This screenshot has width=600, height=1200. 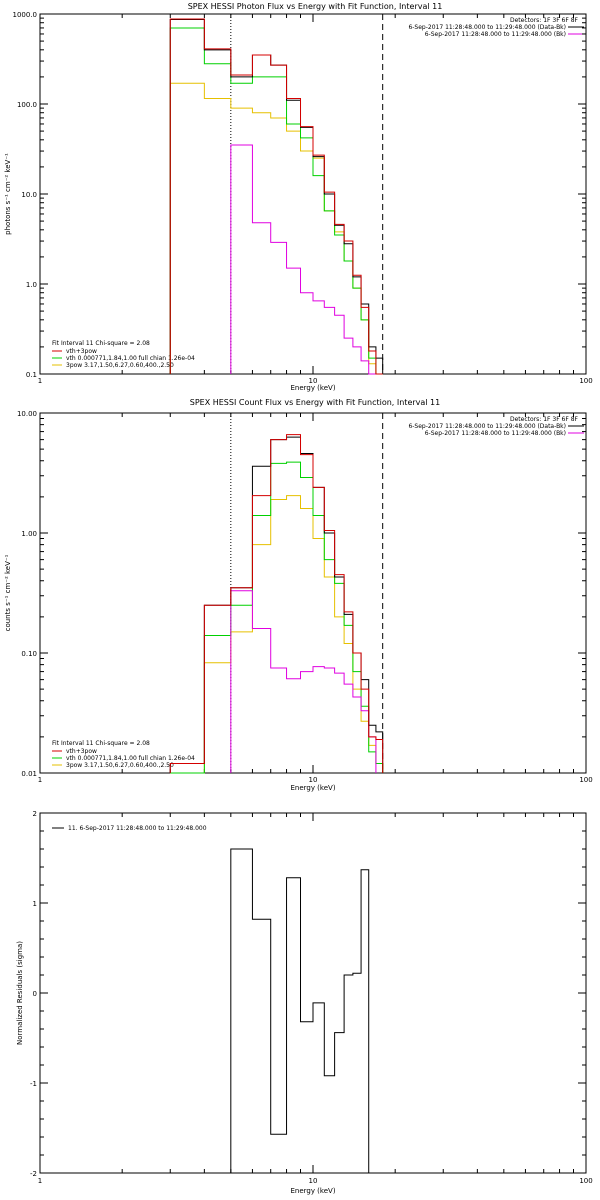 I want to click on y-tick-label: 2, so click(x=35, y=814).